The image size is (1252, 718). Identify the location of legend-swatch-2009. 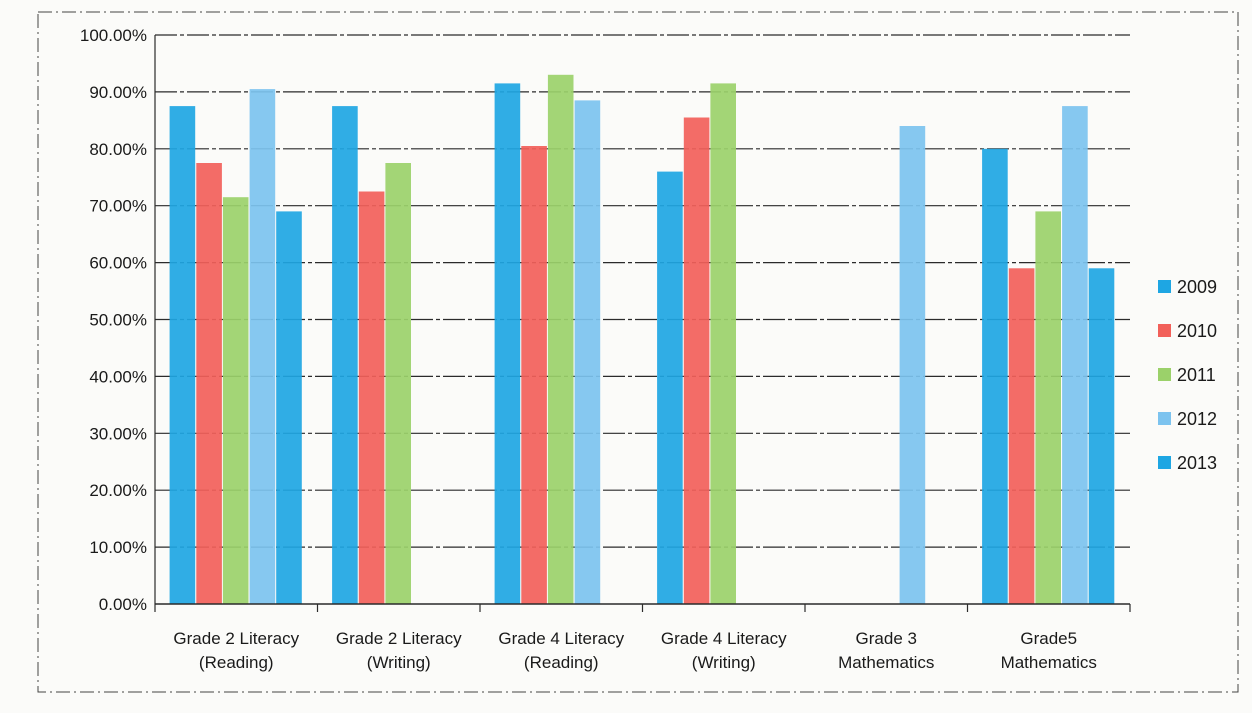
(1164, 286).